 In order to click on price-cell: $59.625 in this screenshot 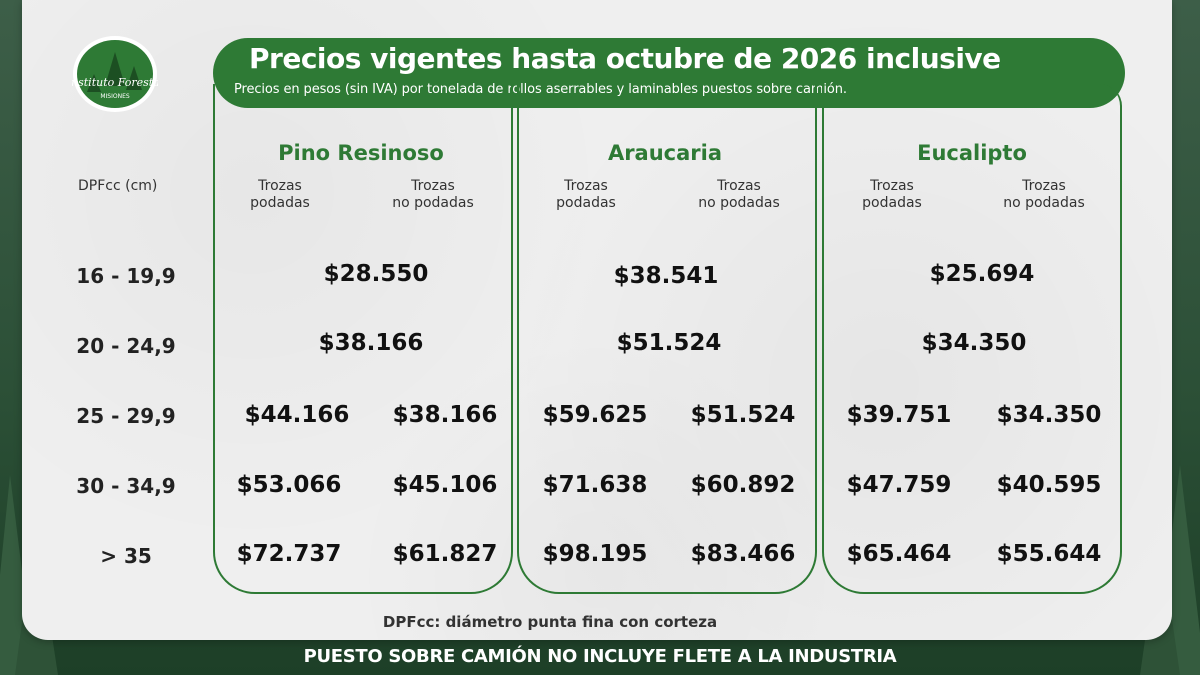, I will do `click(595, 415)`.